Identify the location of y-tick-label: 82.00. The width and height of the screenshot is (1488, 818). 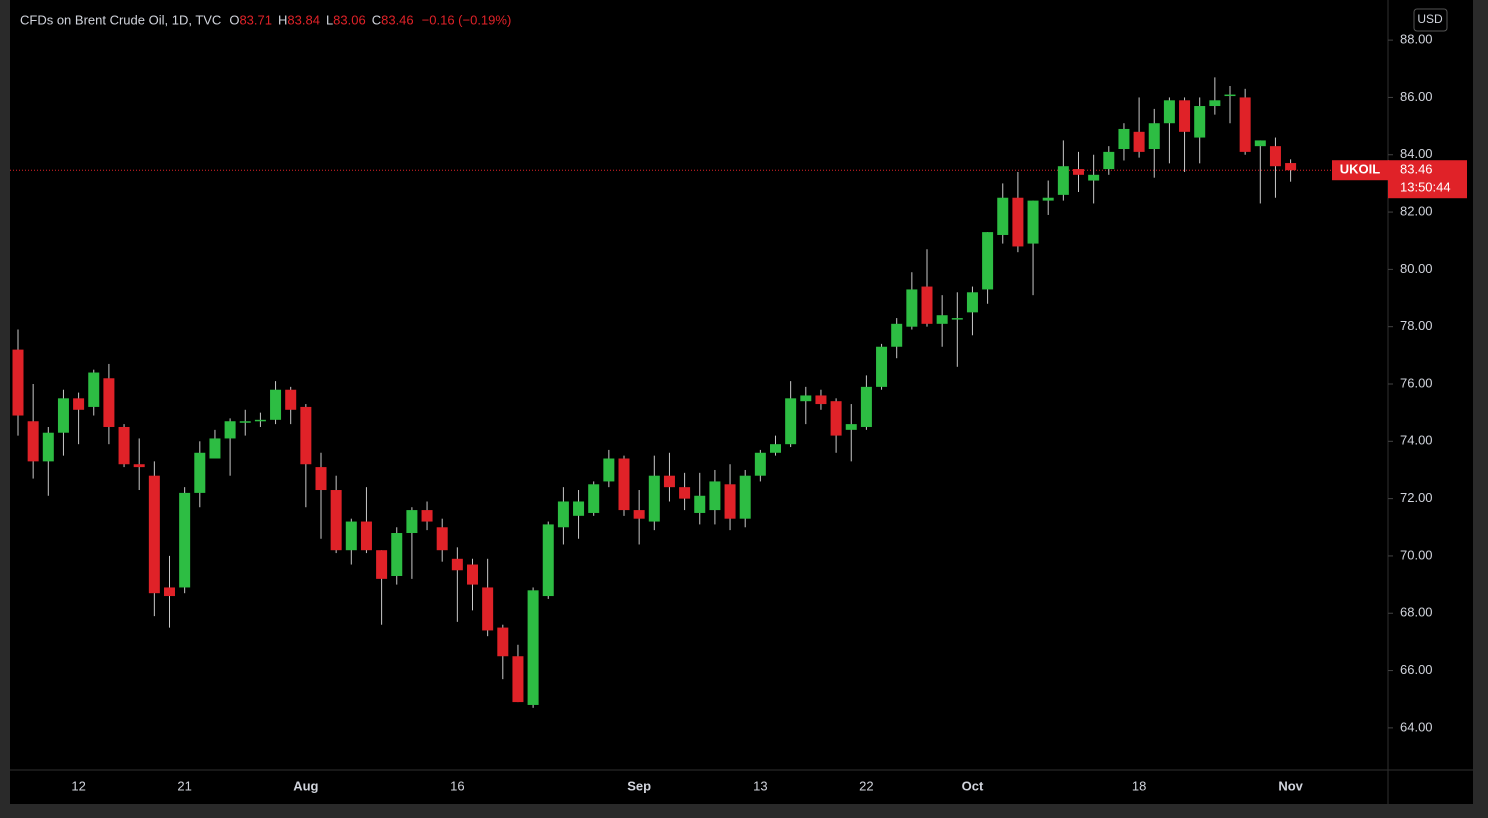
(1416, 210).